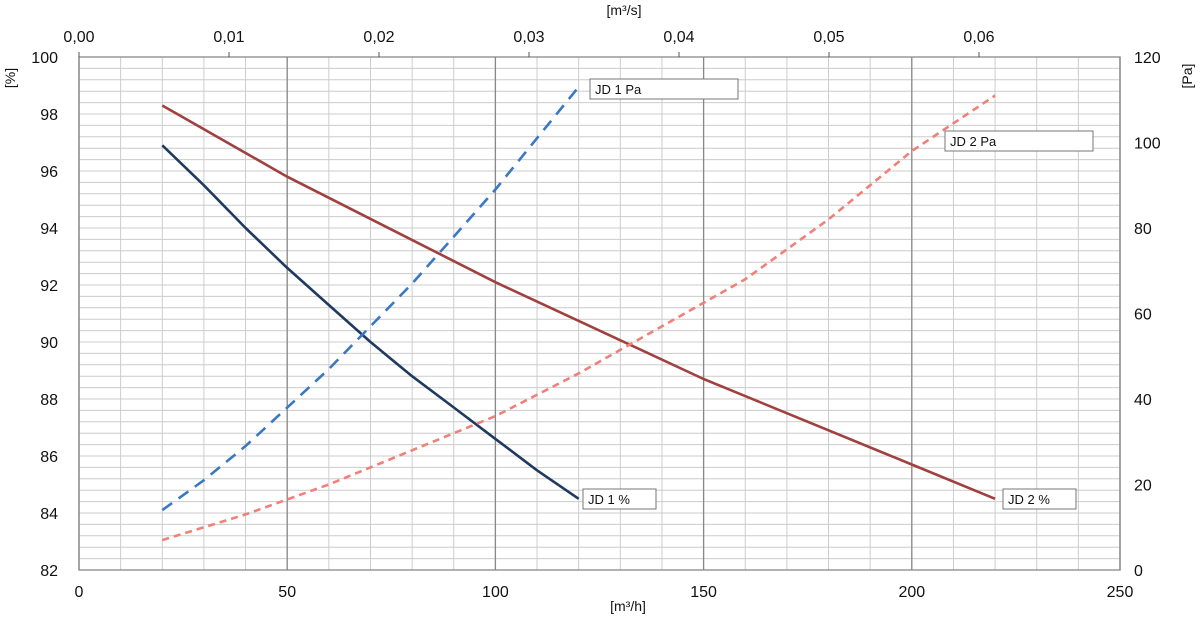 The image size is (1200, 617). I want to click on y-left-tick-label: 84, so click(49, 514).